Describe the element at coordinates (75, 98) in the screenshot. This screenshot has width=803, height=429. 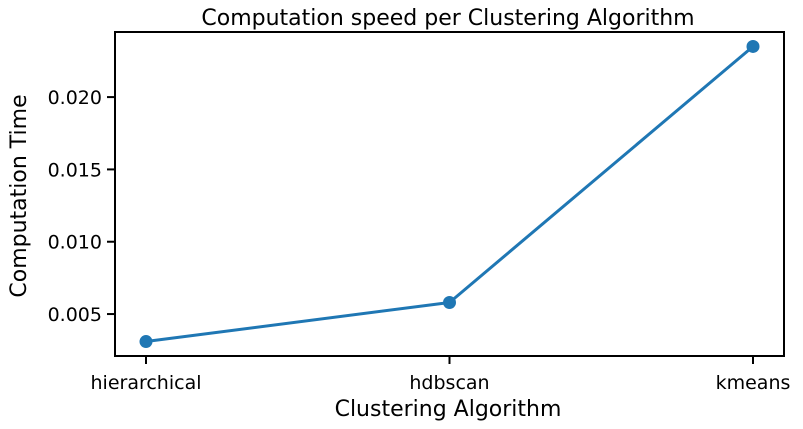
I see `y-tick-label: 0.020` at that location.